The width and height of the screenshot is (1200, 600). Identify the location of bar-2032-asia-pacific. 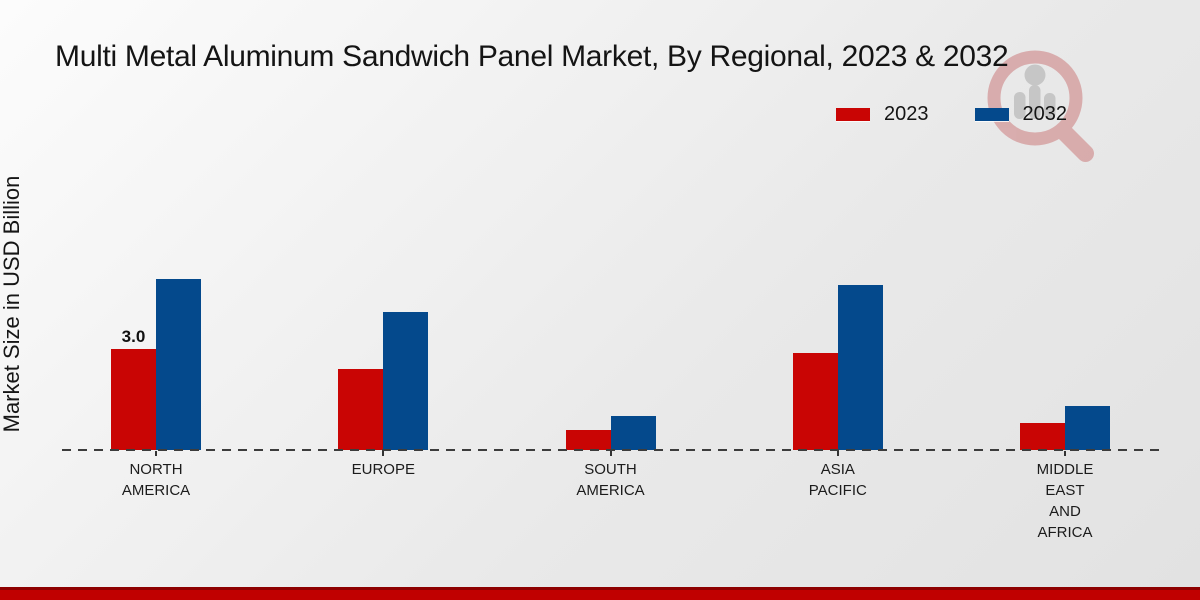
(860, 367).